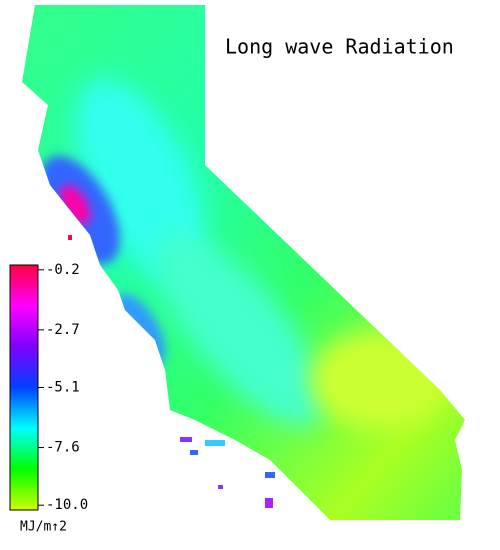 This screenshot has width=500, height=550. I want to click on colorbar-tick-label: -2.7, so click(63, 330).